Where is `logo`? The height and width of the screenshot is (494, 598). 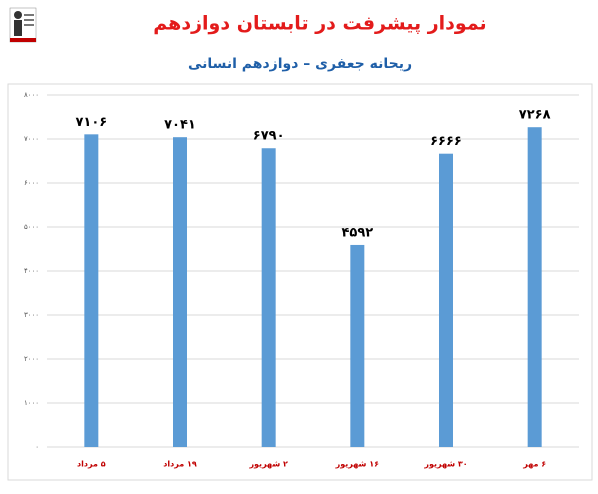
logo is located at coordinates (23, 25).